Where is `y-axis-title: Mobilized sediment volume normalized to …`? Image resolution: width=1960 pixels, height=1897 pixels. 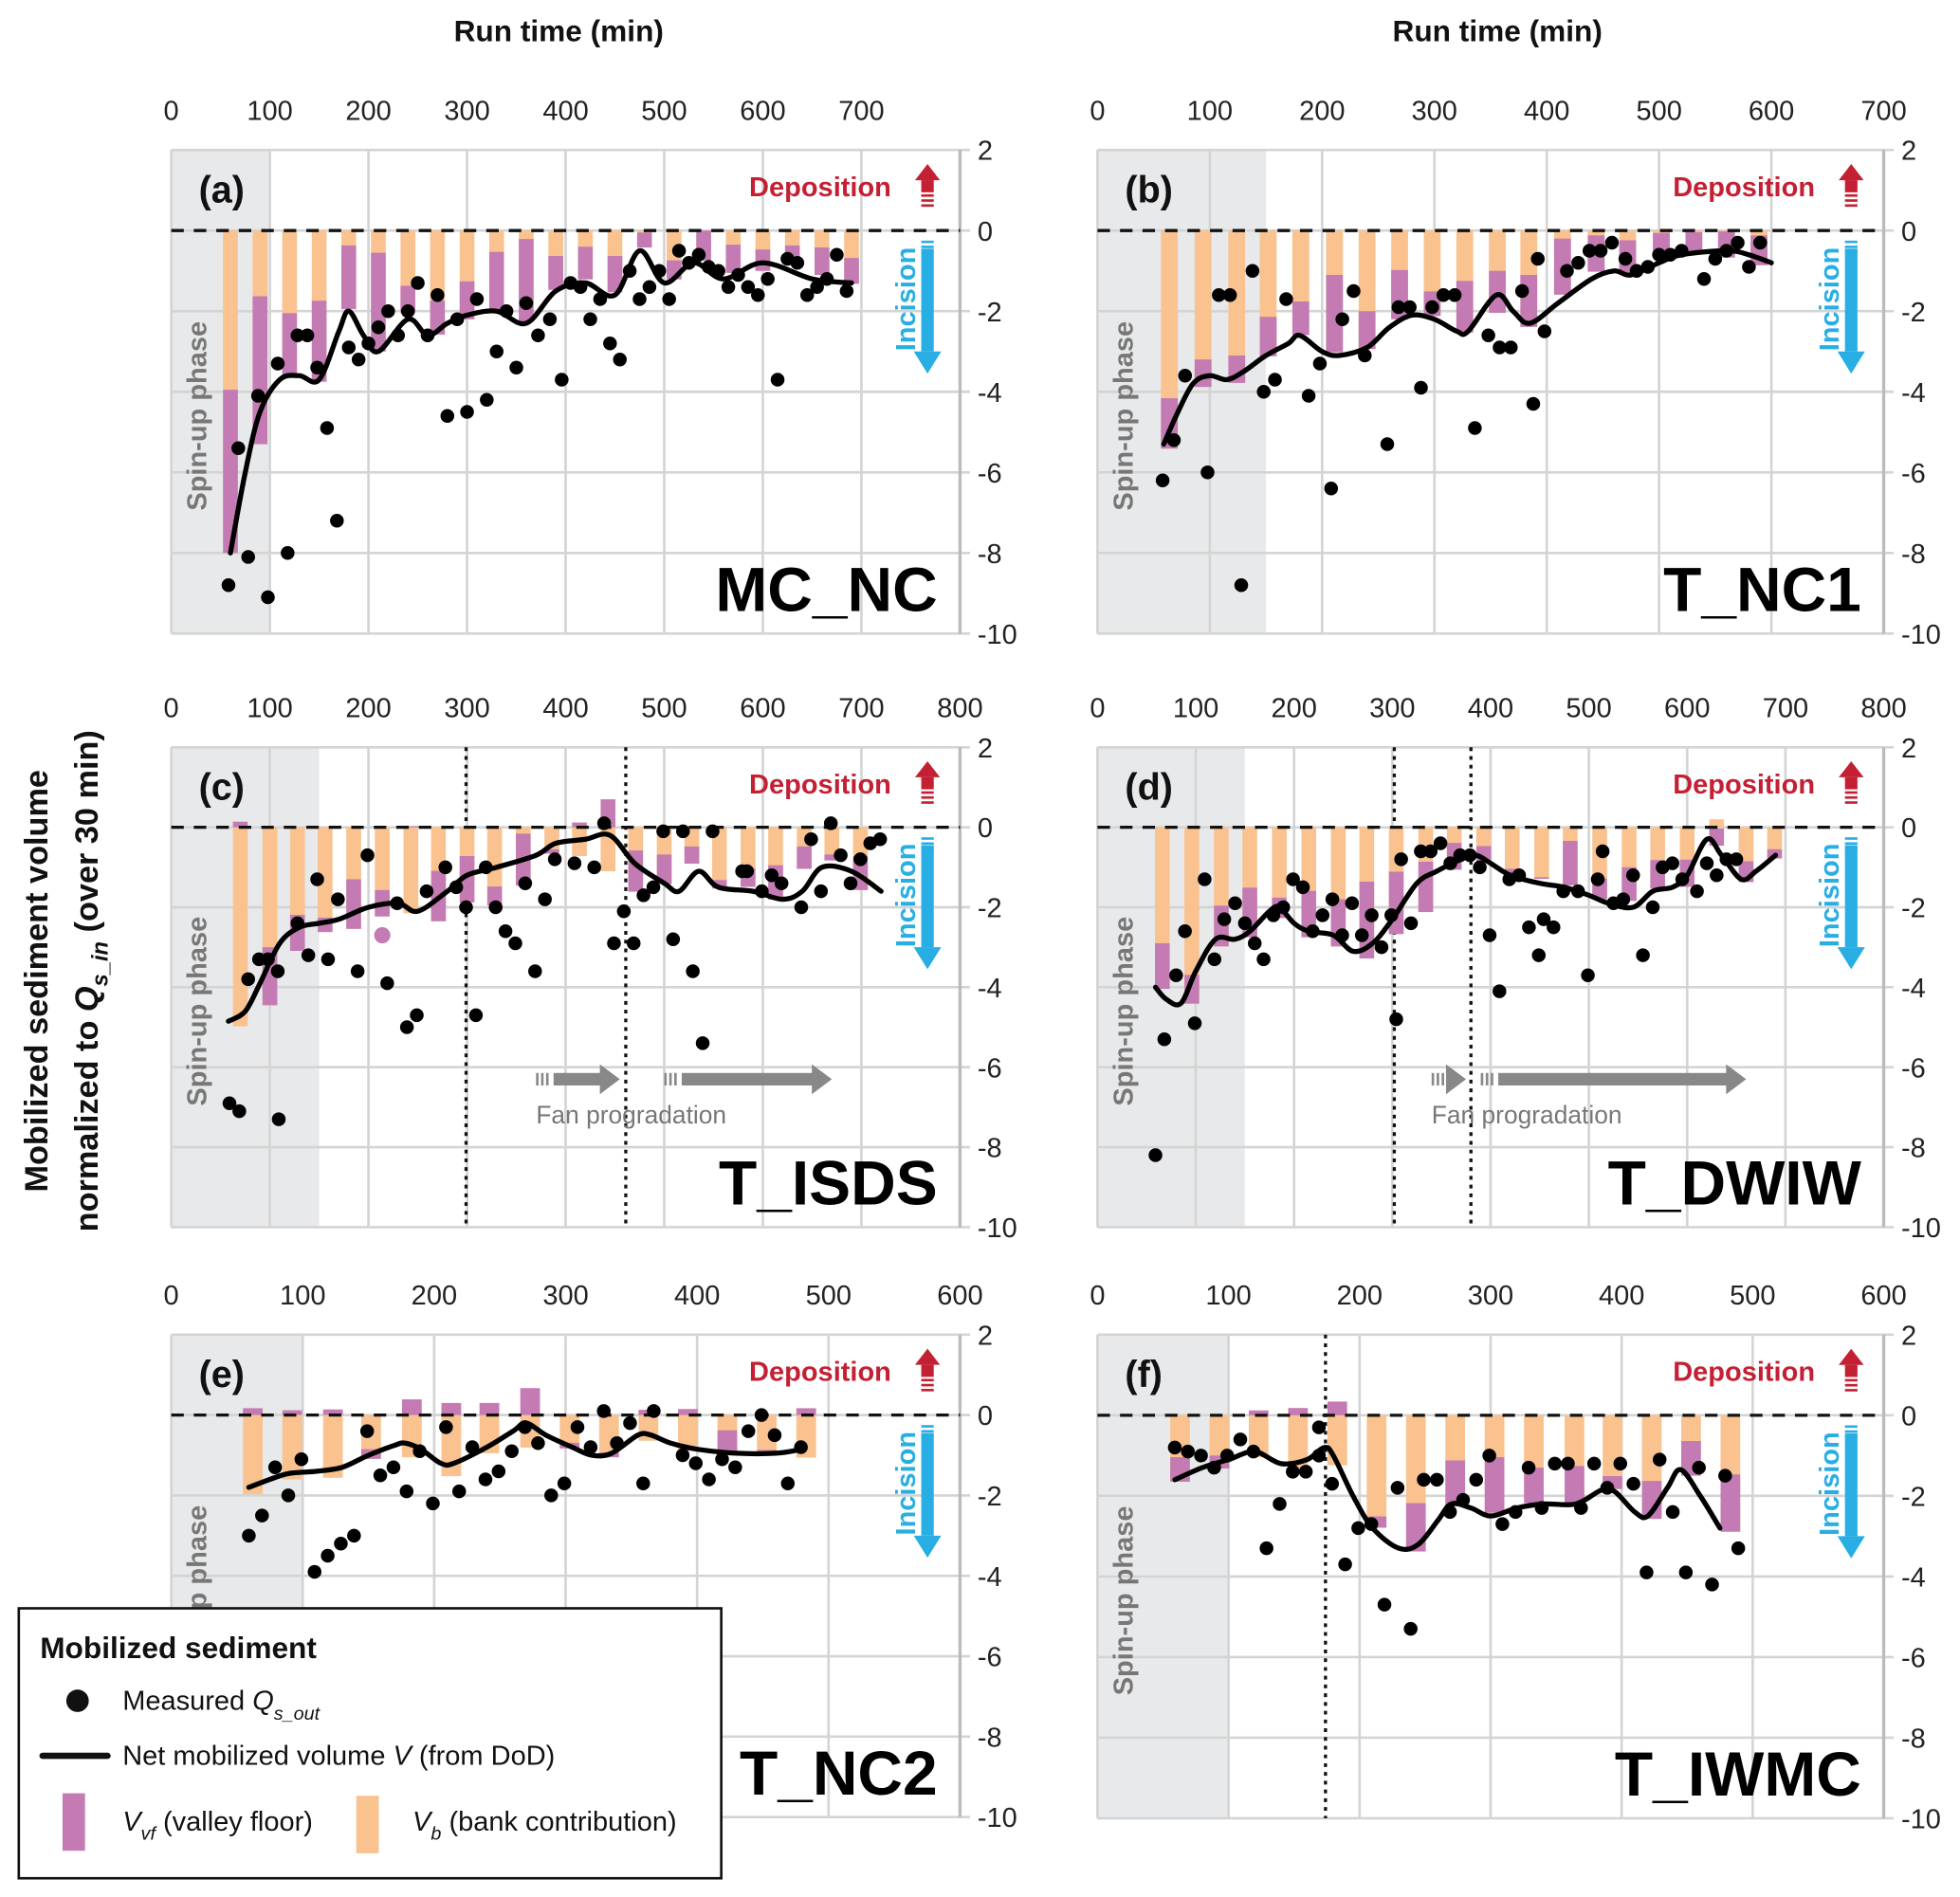 y-axis-title: Mobilized sediment volume normalized to … is located at coordinates (66, 981).